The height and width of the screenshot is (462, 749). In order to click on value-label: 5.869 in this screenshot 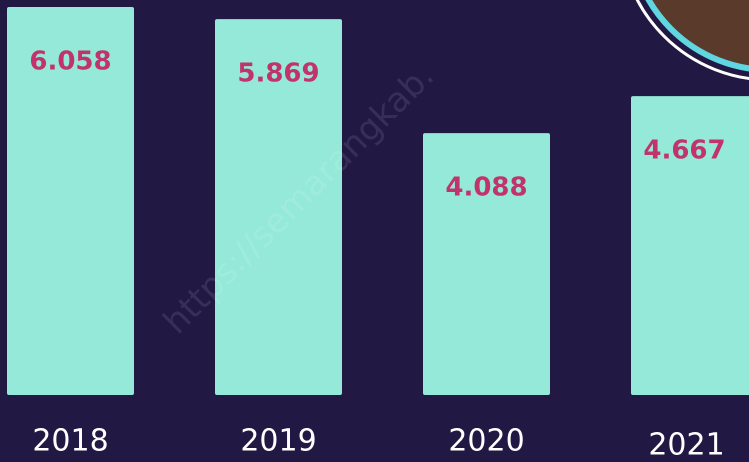, I will do `click(278, 74)`.